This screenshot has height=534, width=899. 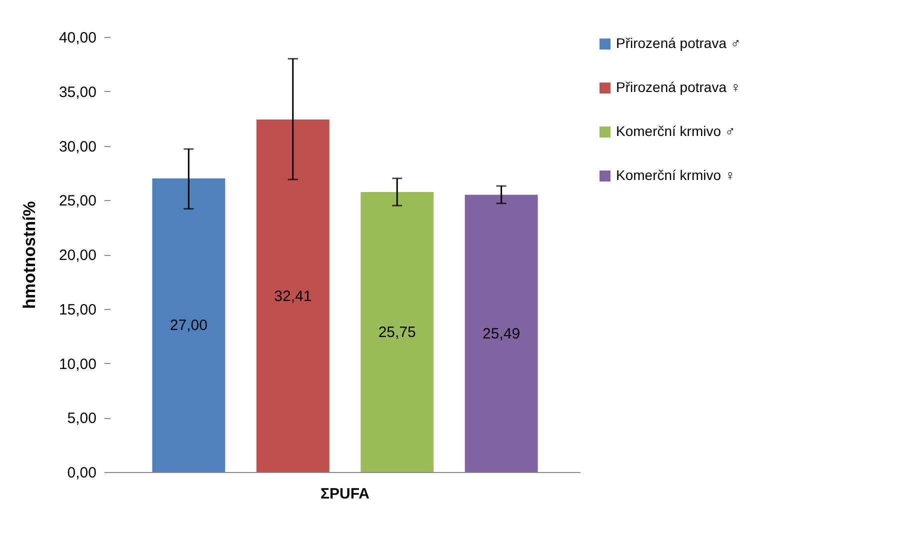 What do you see at coordinates (77, 92) in the screenshot?
I see `y-tick-label: 35,00` at bounding box center [77, 92].